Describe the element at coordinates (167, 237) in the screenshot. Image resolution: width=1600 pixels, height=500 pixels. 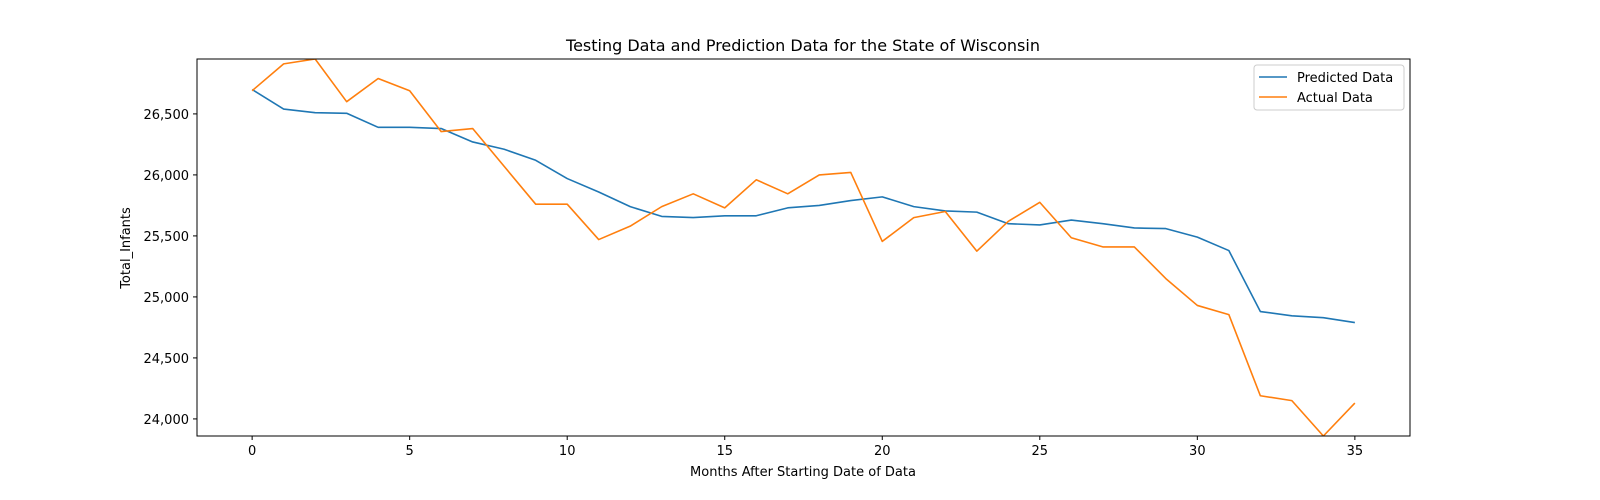
I see `y-tick-label: 25,500` at that location.